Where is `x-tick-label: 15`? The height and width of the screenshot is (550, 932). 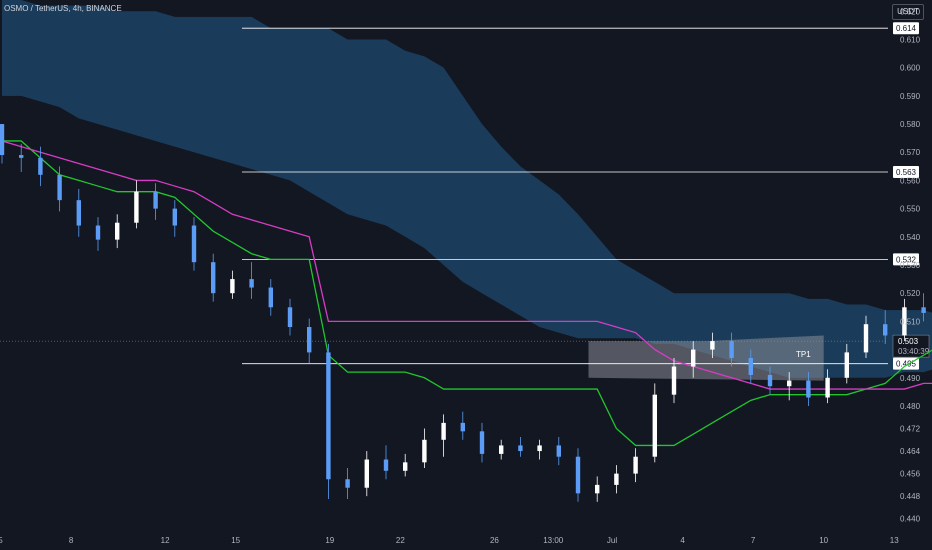 x-tick-label: 15 is located at coordinates (235, 540).